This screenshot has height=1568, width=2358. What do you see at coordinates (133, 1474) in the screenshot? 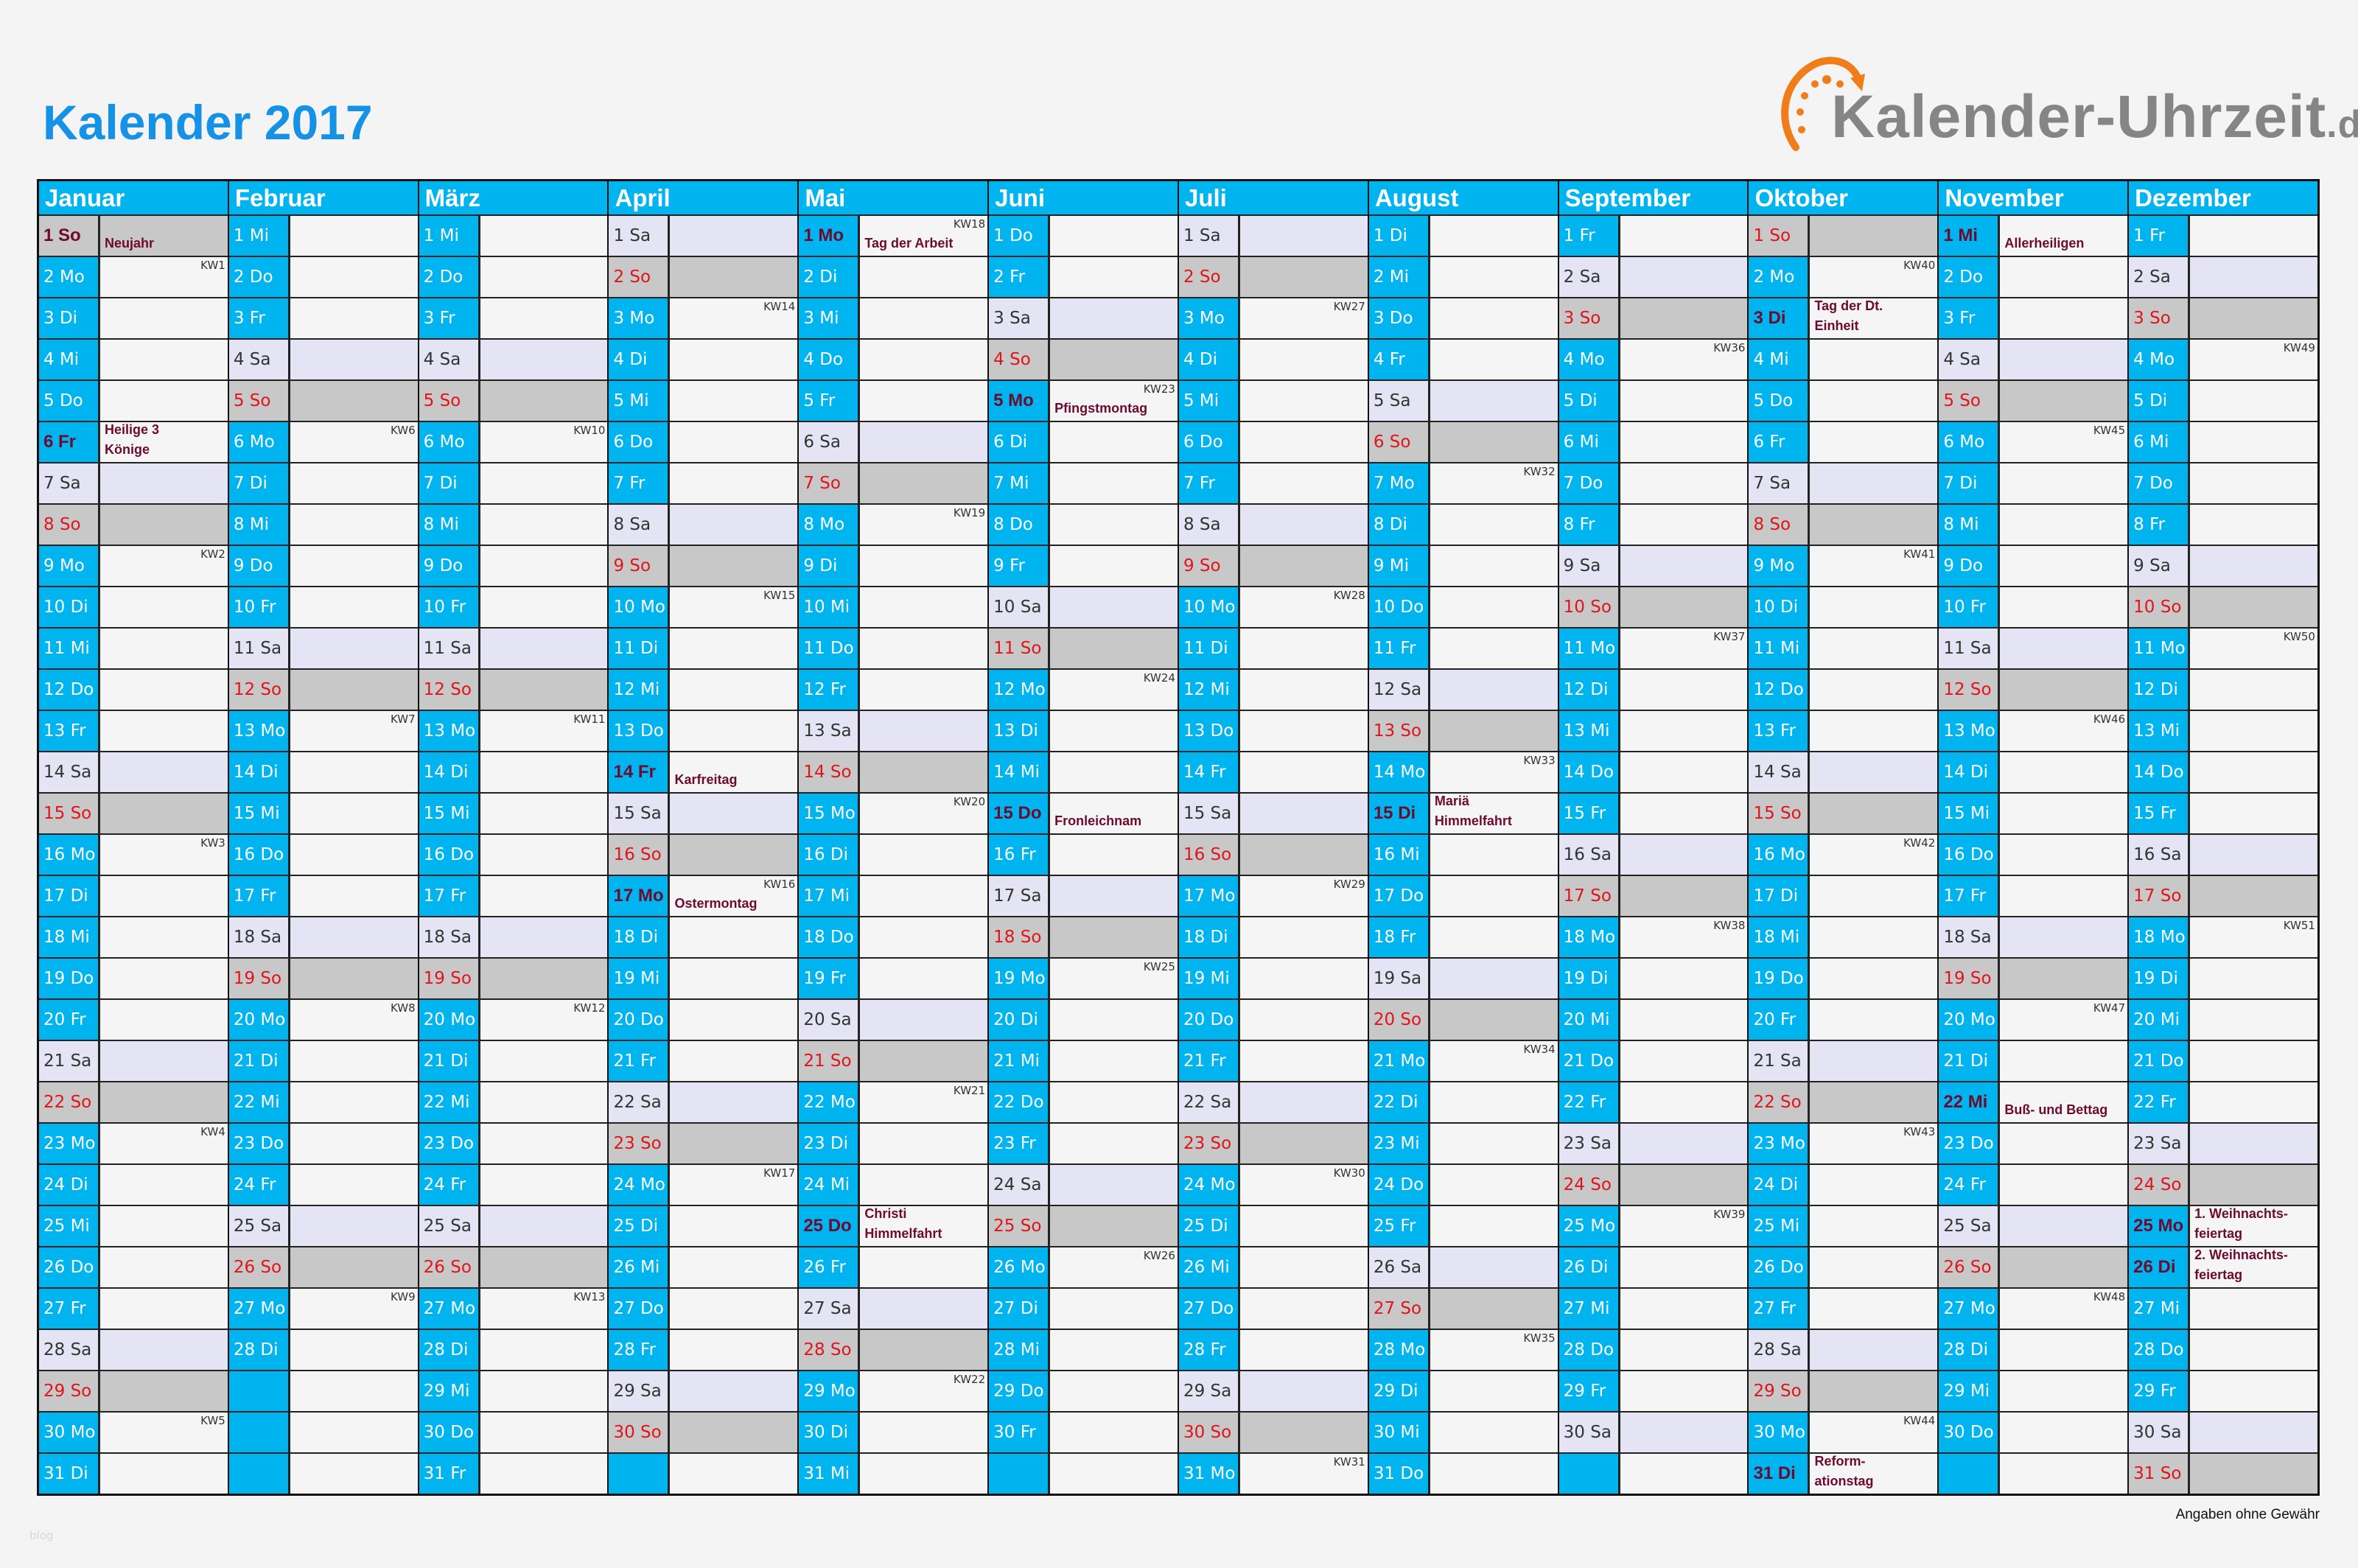
I see `day-row: 31 Di` at bounding box center [133, 1474].